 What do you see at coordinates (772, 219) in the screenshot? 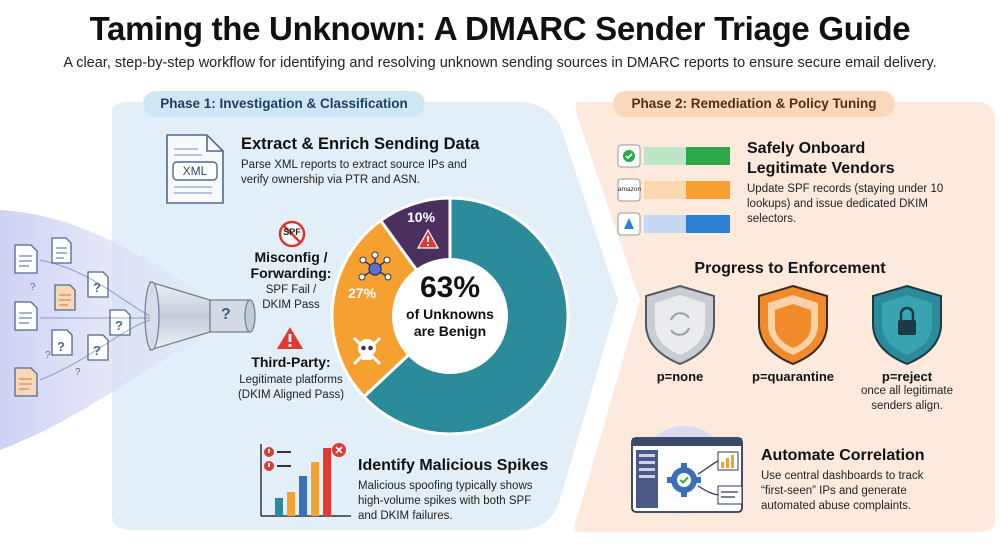
I see `onboard-desc-line3: selectors.` at bounding box center [772, 219].